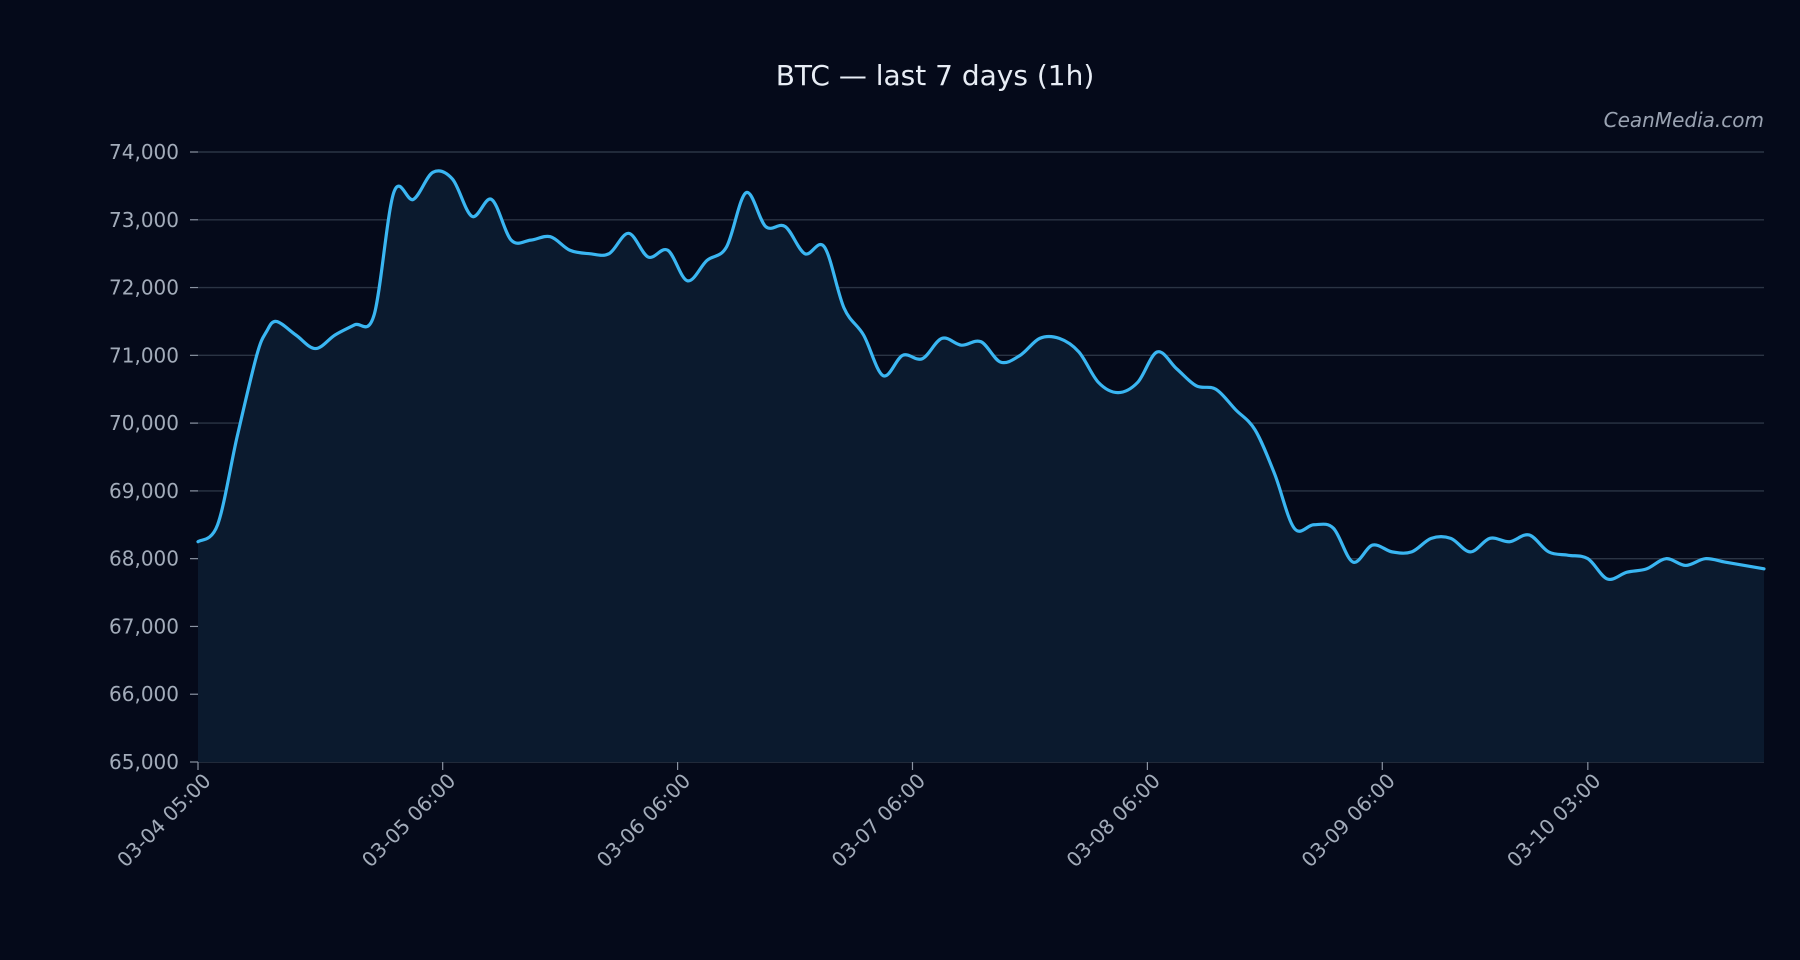 This screenshot has width=1800, height=960. I want to click on y-tick-label: 71,000, so click(144, 355).